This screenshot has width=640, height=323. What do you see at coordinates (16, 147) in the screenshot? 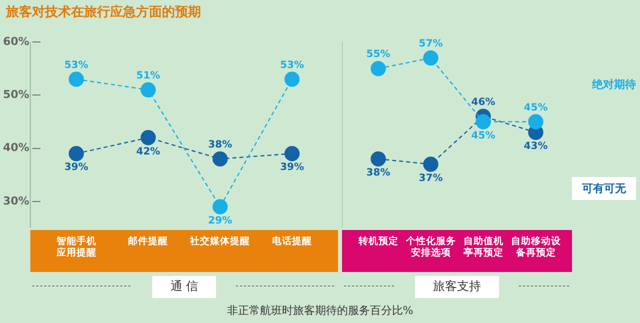
I see `y-tick-label: 40%` at bounding box center [16, 147].